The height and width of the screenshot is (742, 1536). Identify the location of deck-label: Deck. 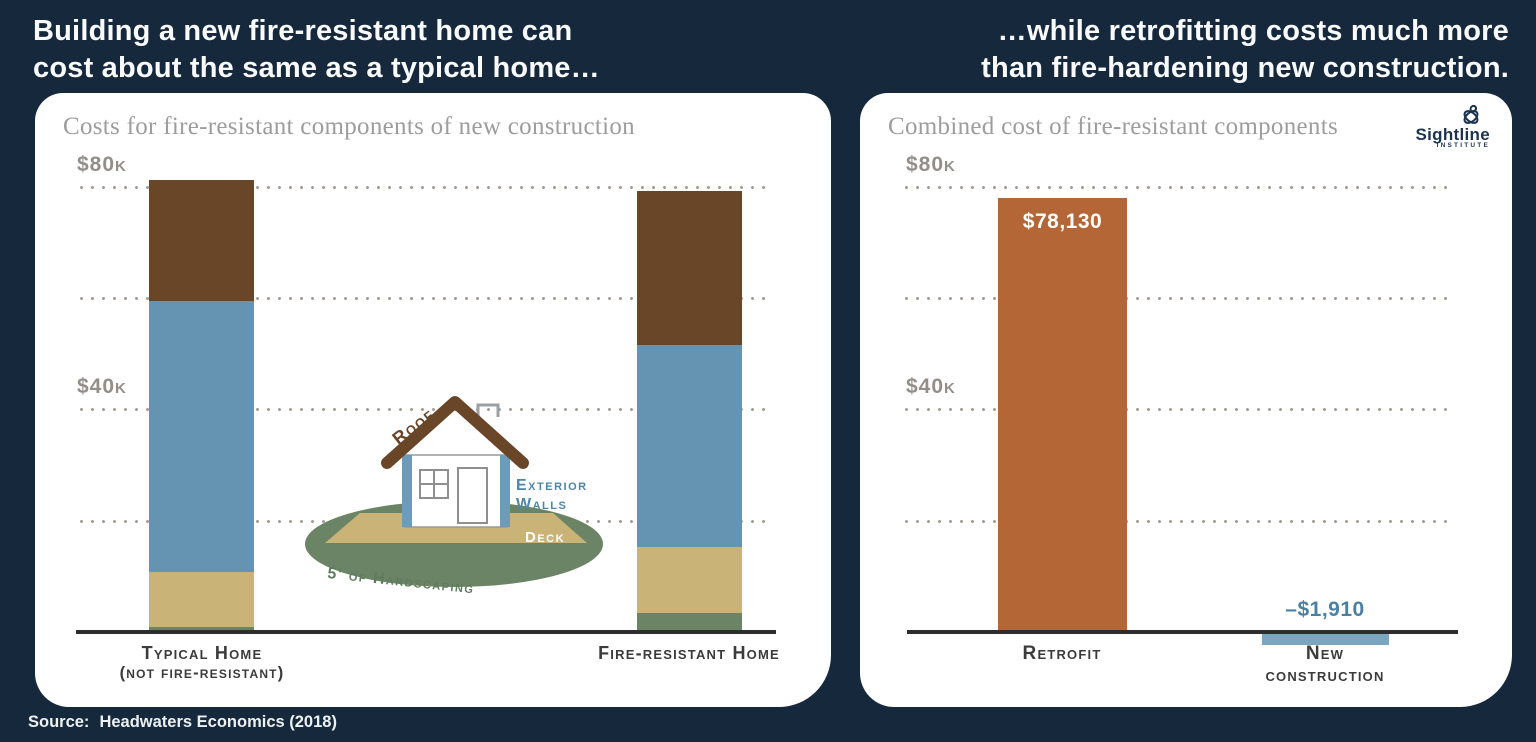
(545, 537).